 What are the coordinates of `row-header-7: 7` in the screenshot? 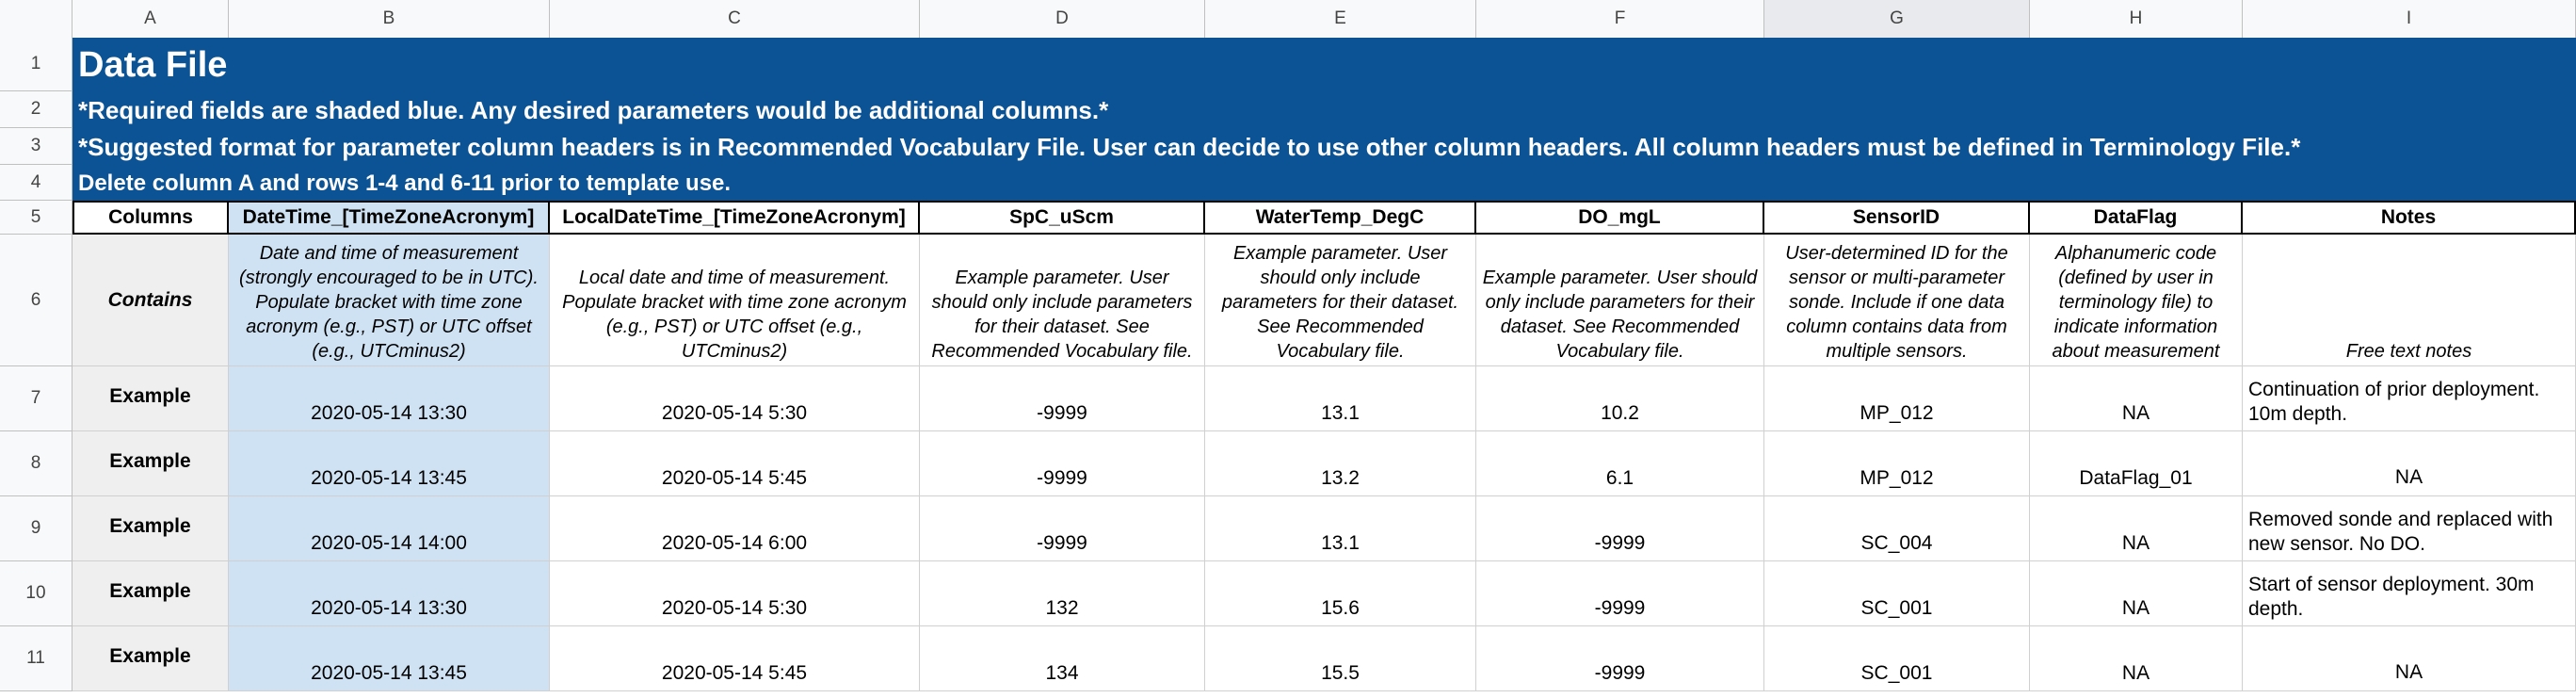 It's located at (36, 398).